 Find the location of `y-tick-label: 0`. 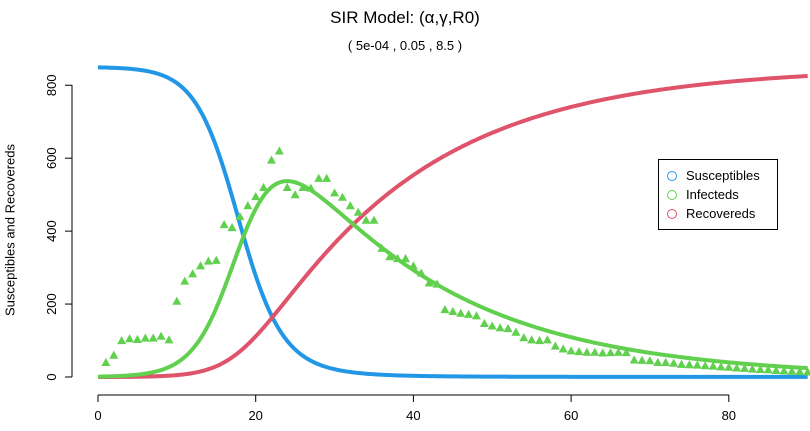

y-tick-label: 0 is located at coordinates (51, 376).